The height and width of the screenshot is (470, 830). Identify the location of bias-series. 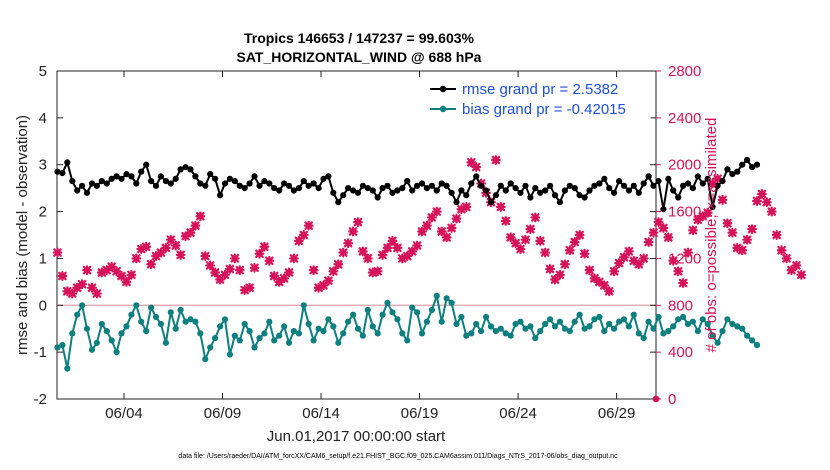
(407, 332).